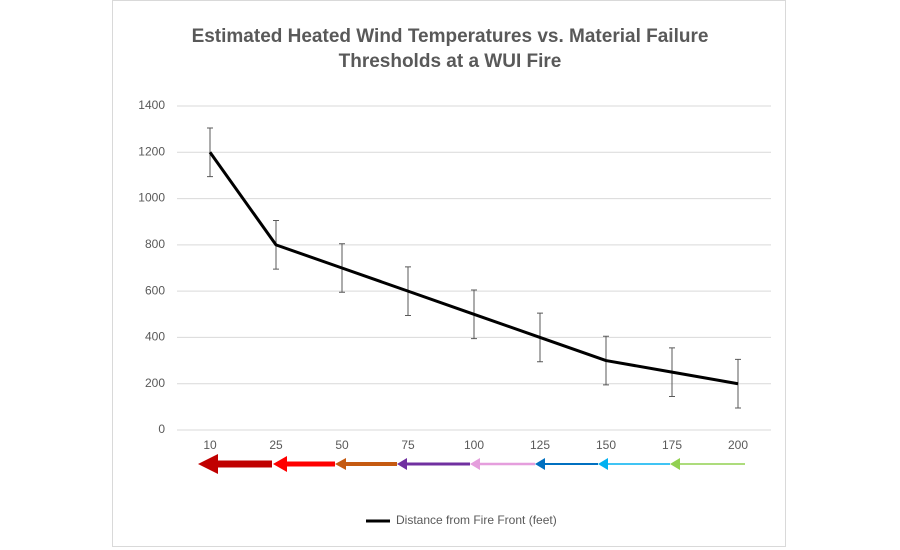  Describe the element at coordinates (155, 383) in the screenshot. I see `y-tick-label: 200` at that location.